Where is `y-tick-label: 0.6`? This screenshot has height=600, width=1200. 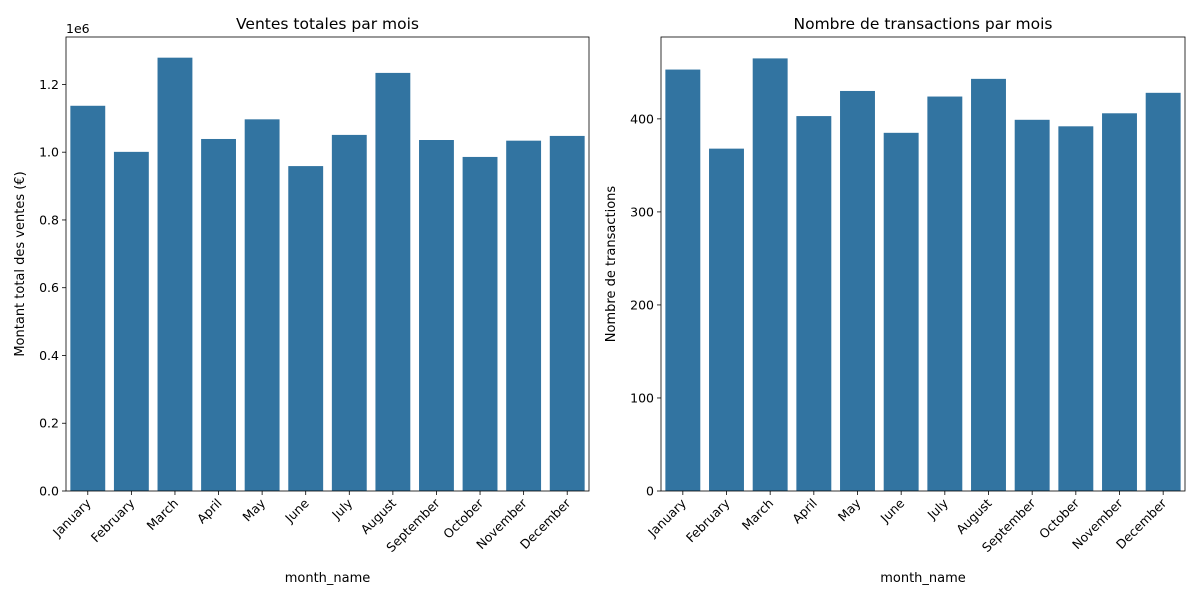
y-tick-label: 0.6 is located at coordinates (49, 287).